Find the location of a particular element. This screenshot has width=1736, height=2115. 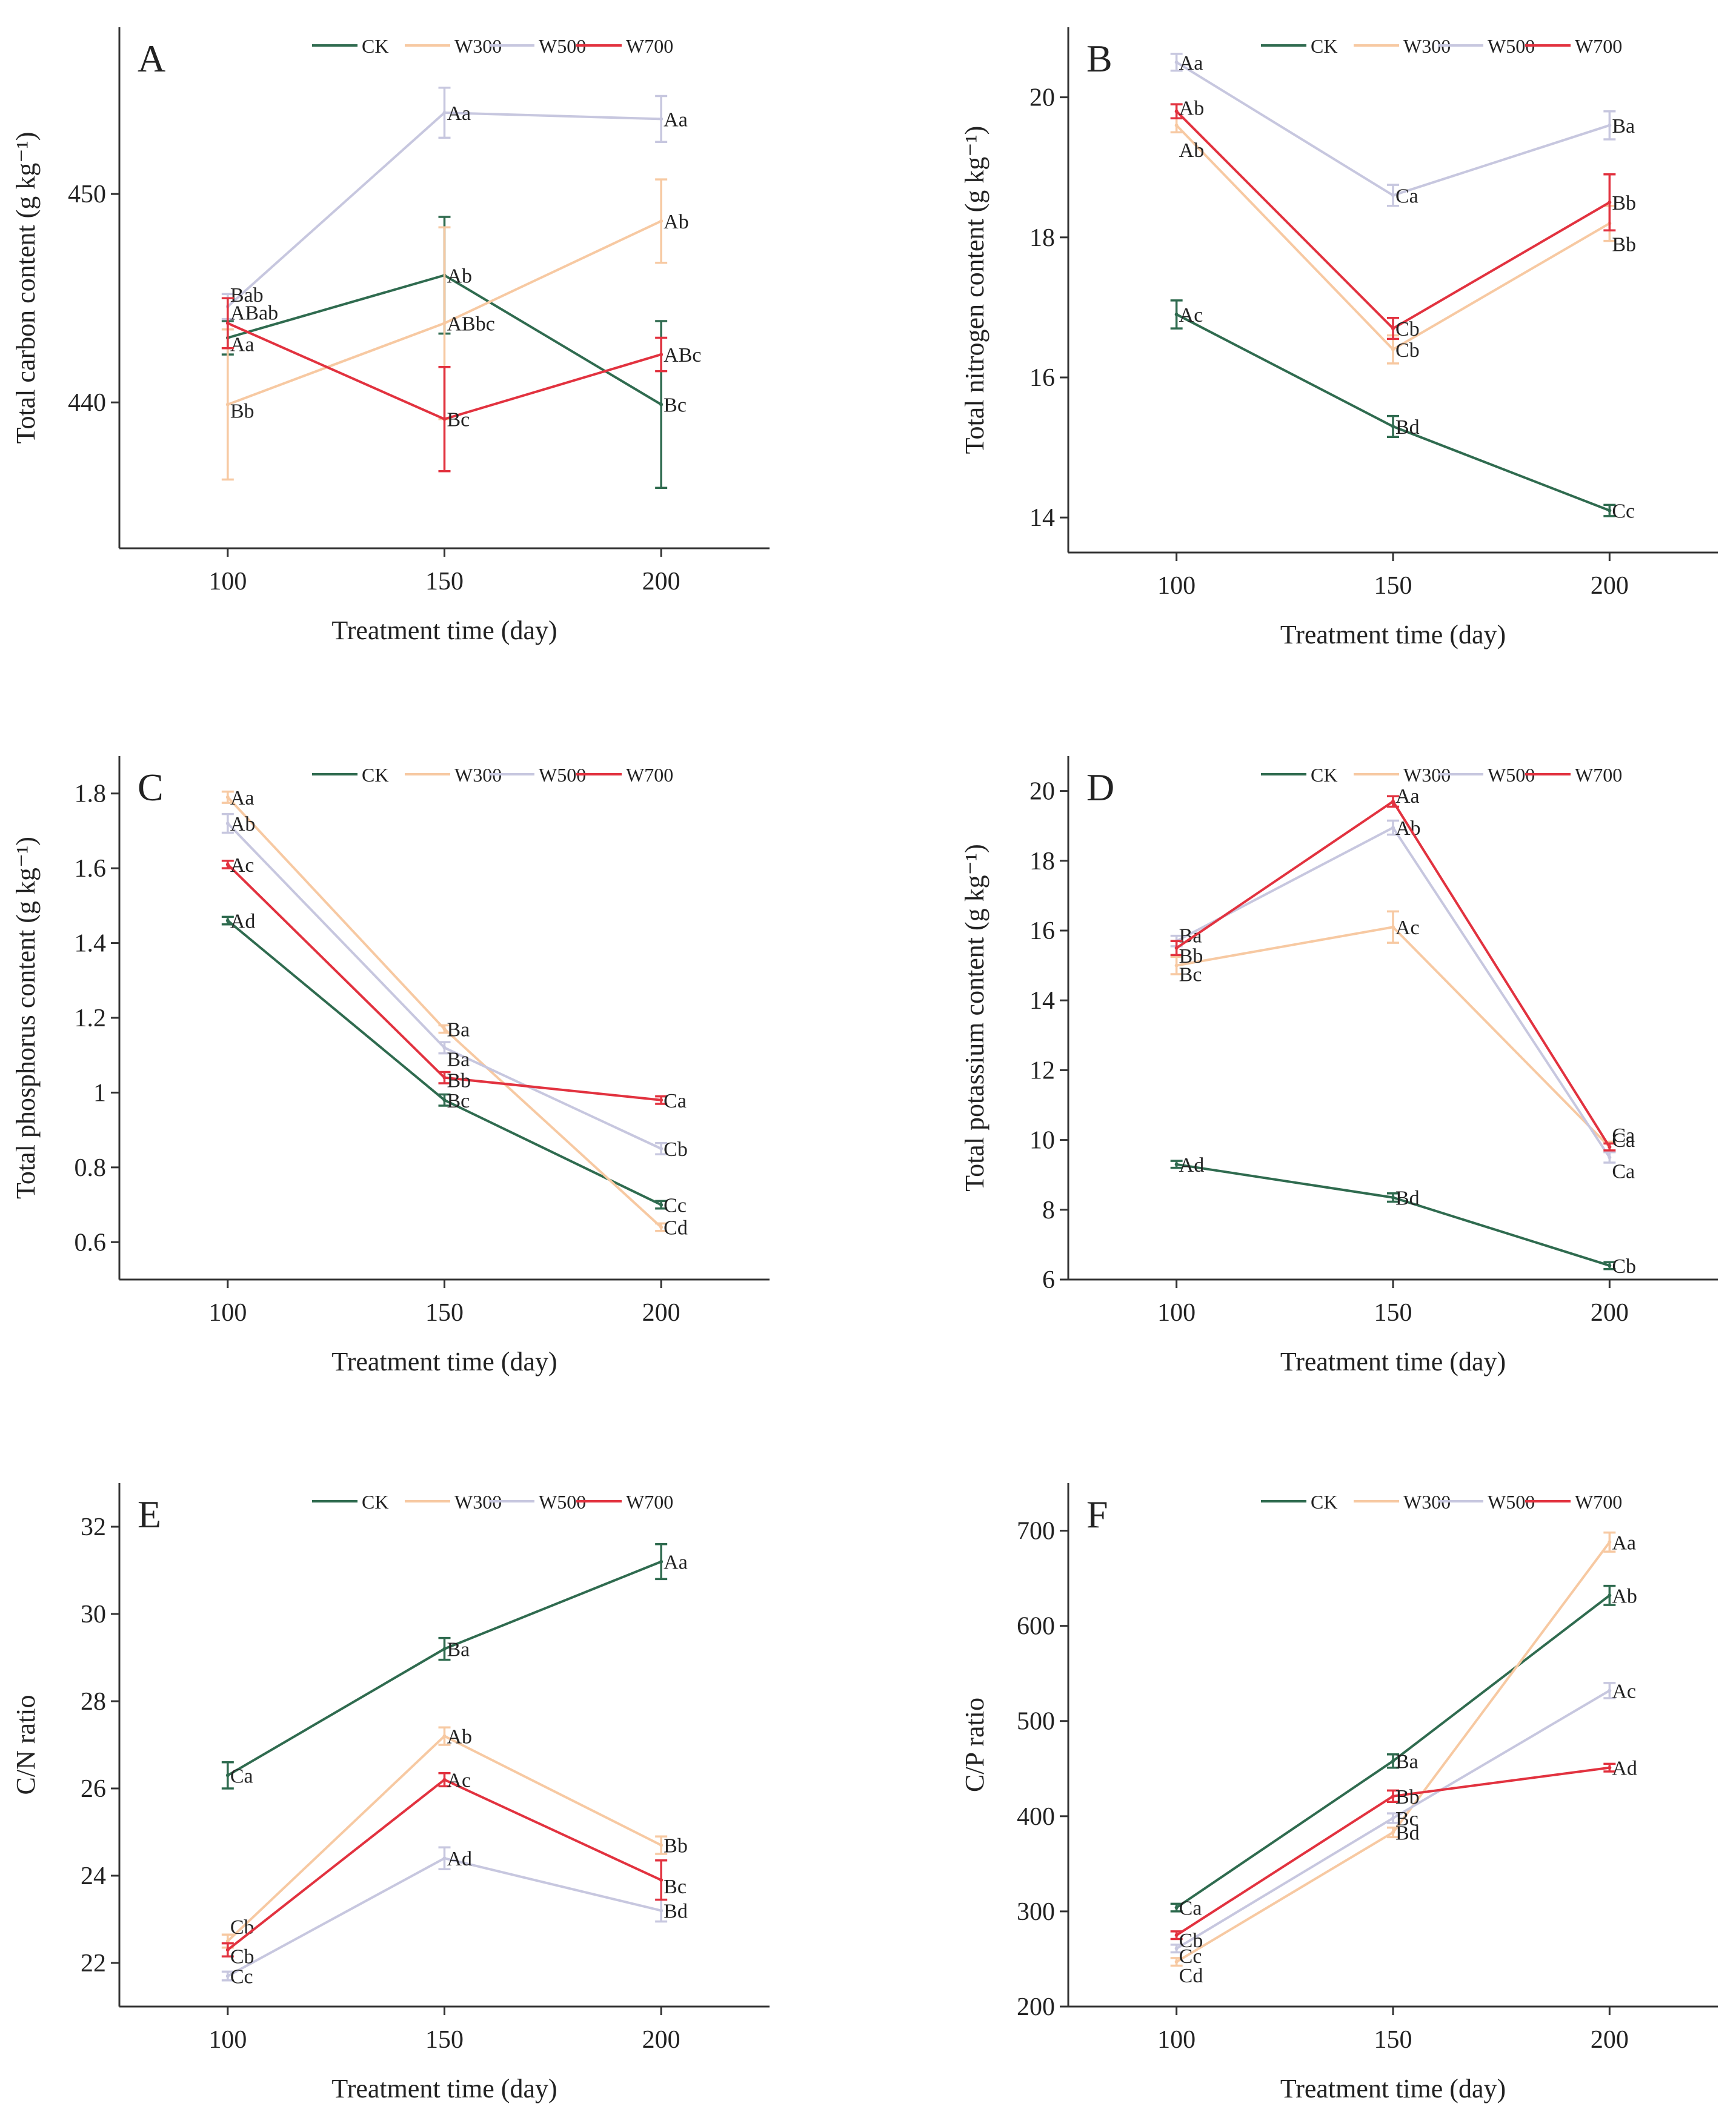

y-tick-label: 1.6 is located at coordinates (91, 869).